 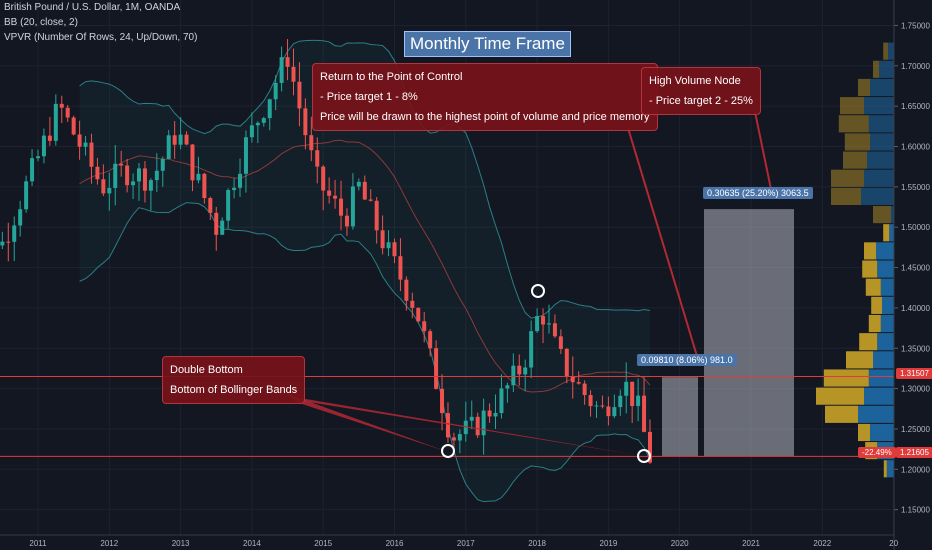 What do you see at coordinates (369, 97) in the screenshot?
I see `poc-note-line-2: - Price target 1 - 8%` at bounding box center [369, 97].